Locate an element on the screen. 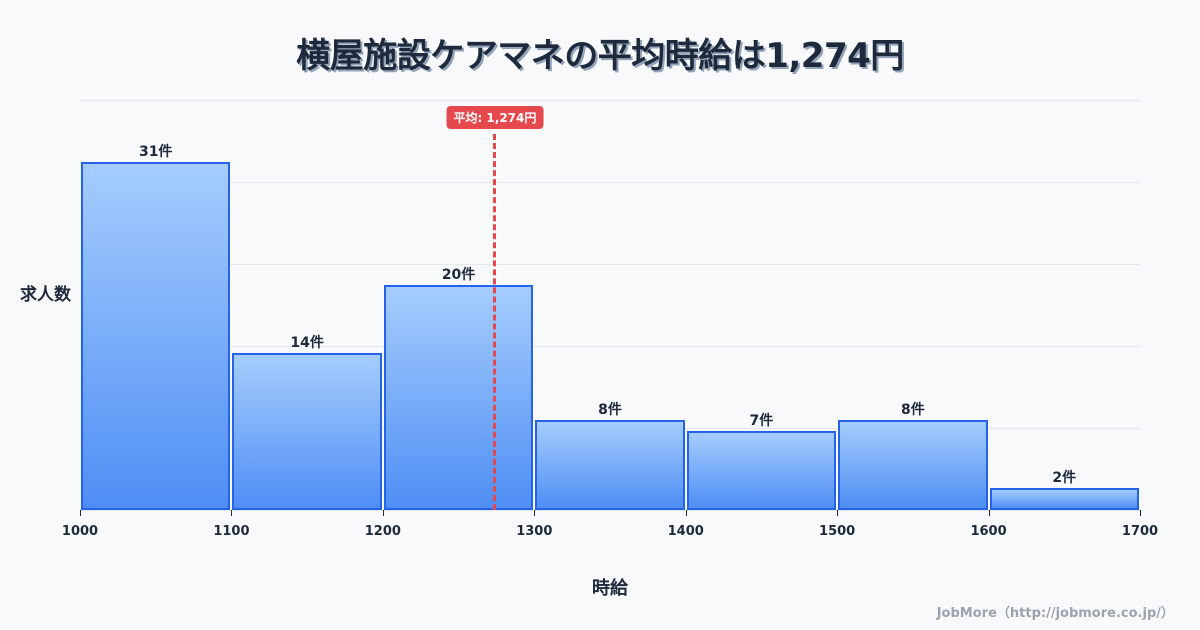  x-tick-label: 1500 is located at coordinates (837, 531).